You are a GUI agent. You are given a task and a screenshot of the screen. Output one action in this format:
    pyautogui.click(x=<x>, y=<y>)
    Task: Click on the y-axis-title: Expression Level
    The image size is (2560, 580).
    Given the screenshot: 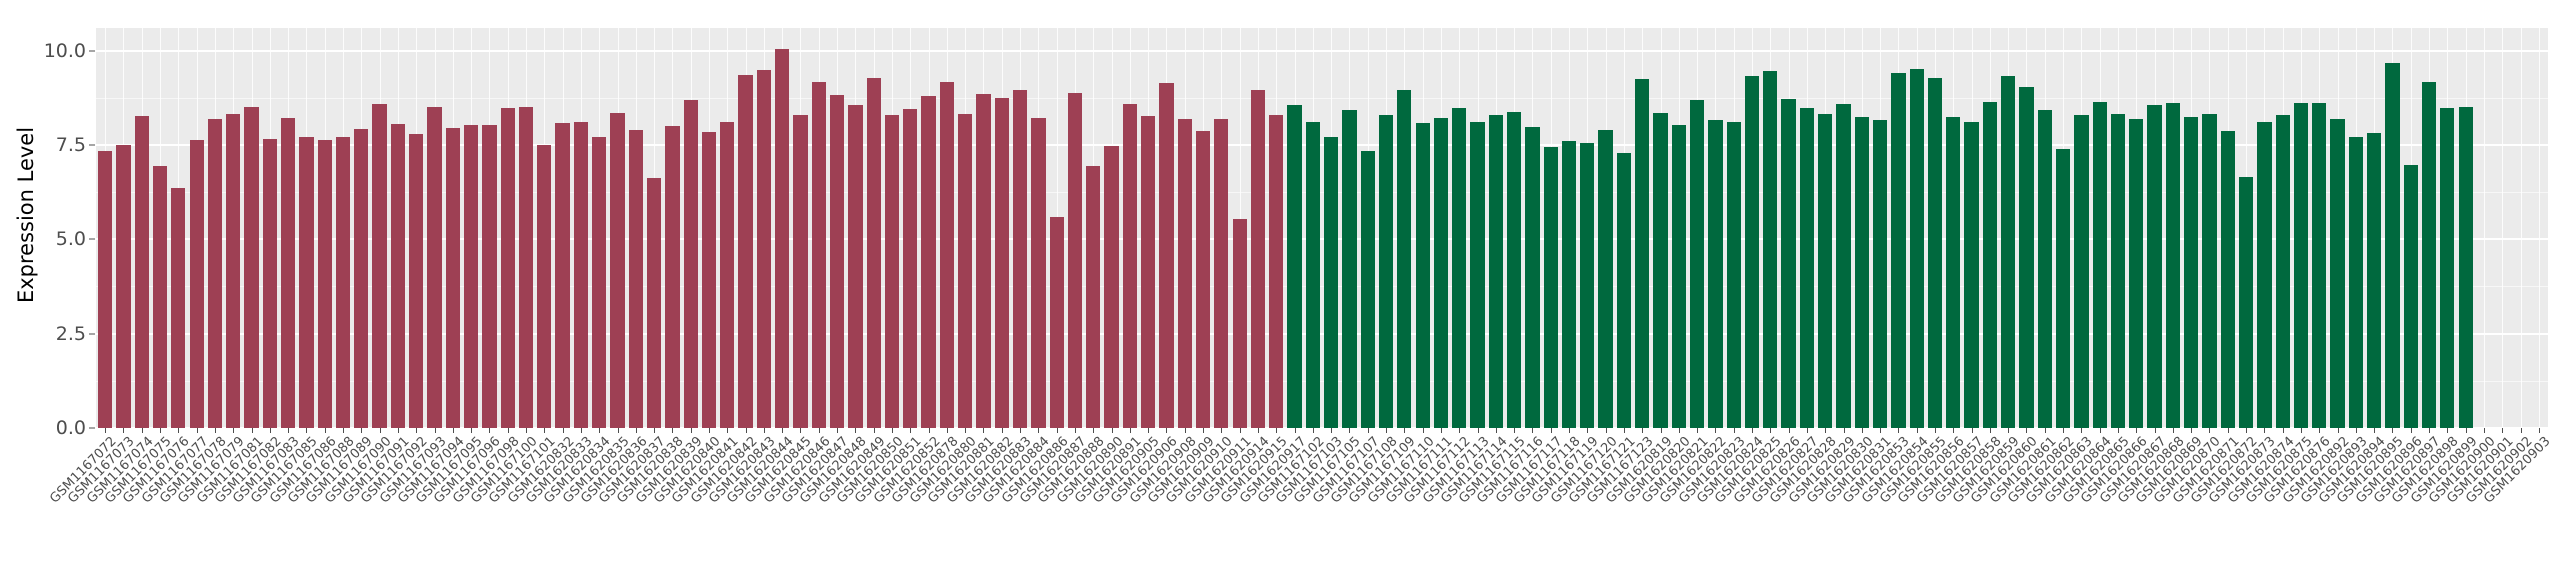 What is the action you would take?
    pyautogui.click(x=26, y=215)
    